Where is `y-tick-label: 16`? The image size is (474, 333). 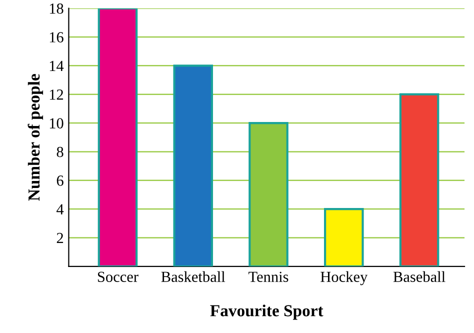 y-tick-label: 16 is located at coordinates (57, 37).